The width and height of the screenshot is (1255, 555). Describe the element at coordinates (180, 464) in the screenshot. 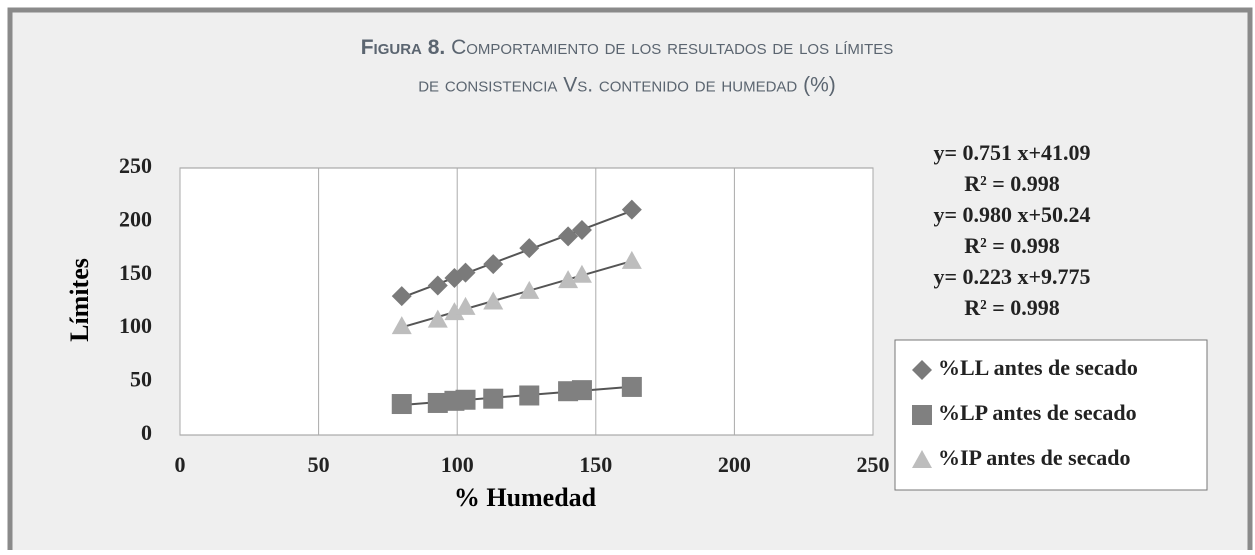

I see `x-tick-label: 0` at that location.